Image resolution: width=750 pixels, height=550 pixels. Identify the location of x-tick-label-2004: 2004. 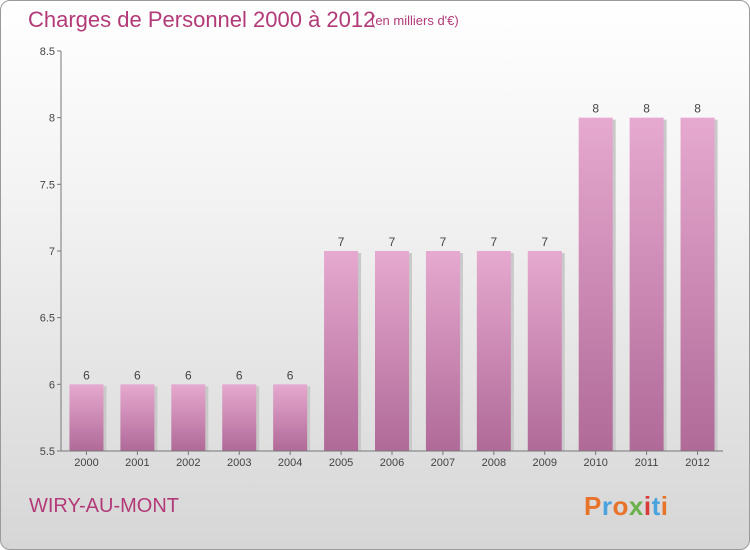
(290, 463).